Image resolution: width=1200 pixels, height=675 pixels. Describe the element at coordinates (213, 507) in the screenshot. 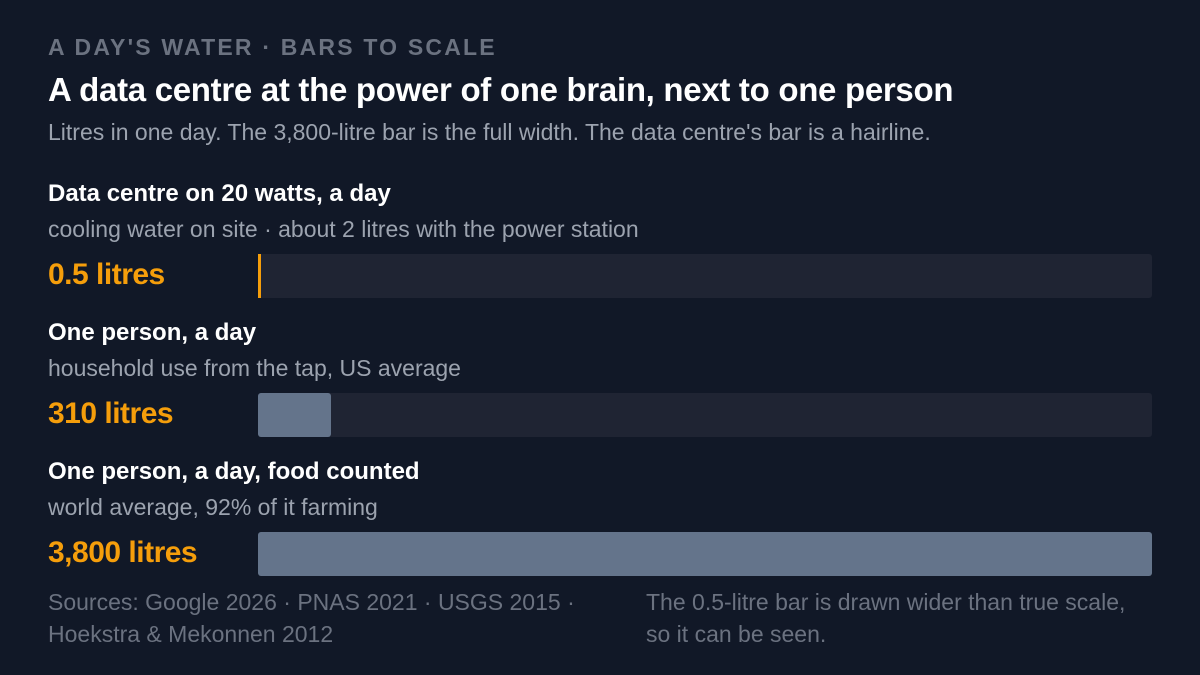

I see `row-sublabel: world average, 92% of it farming` at that location.